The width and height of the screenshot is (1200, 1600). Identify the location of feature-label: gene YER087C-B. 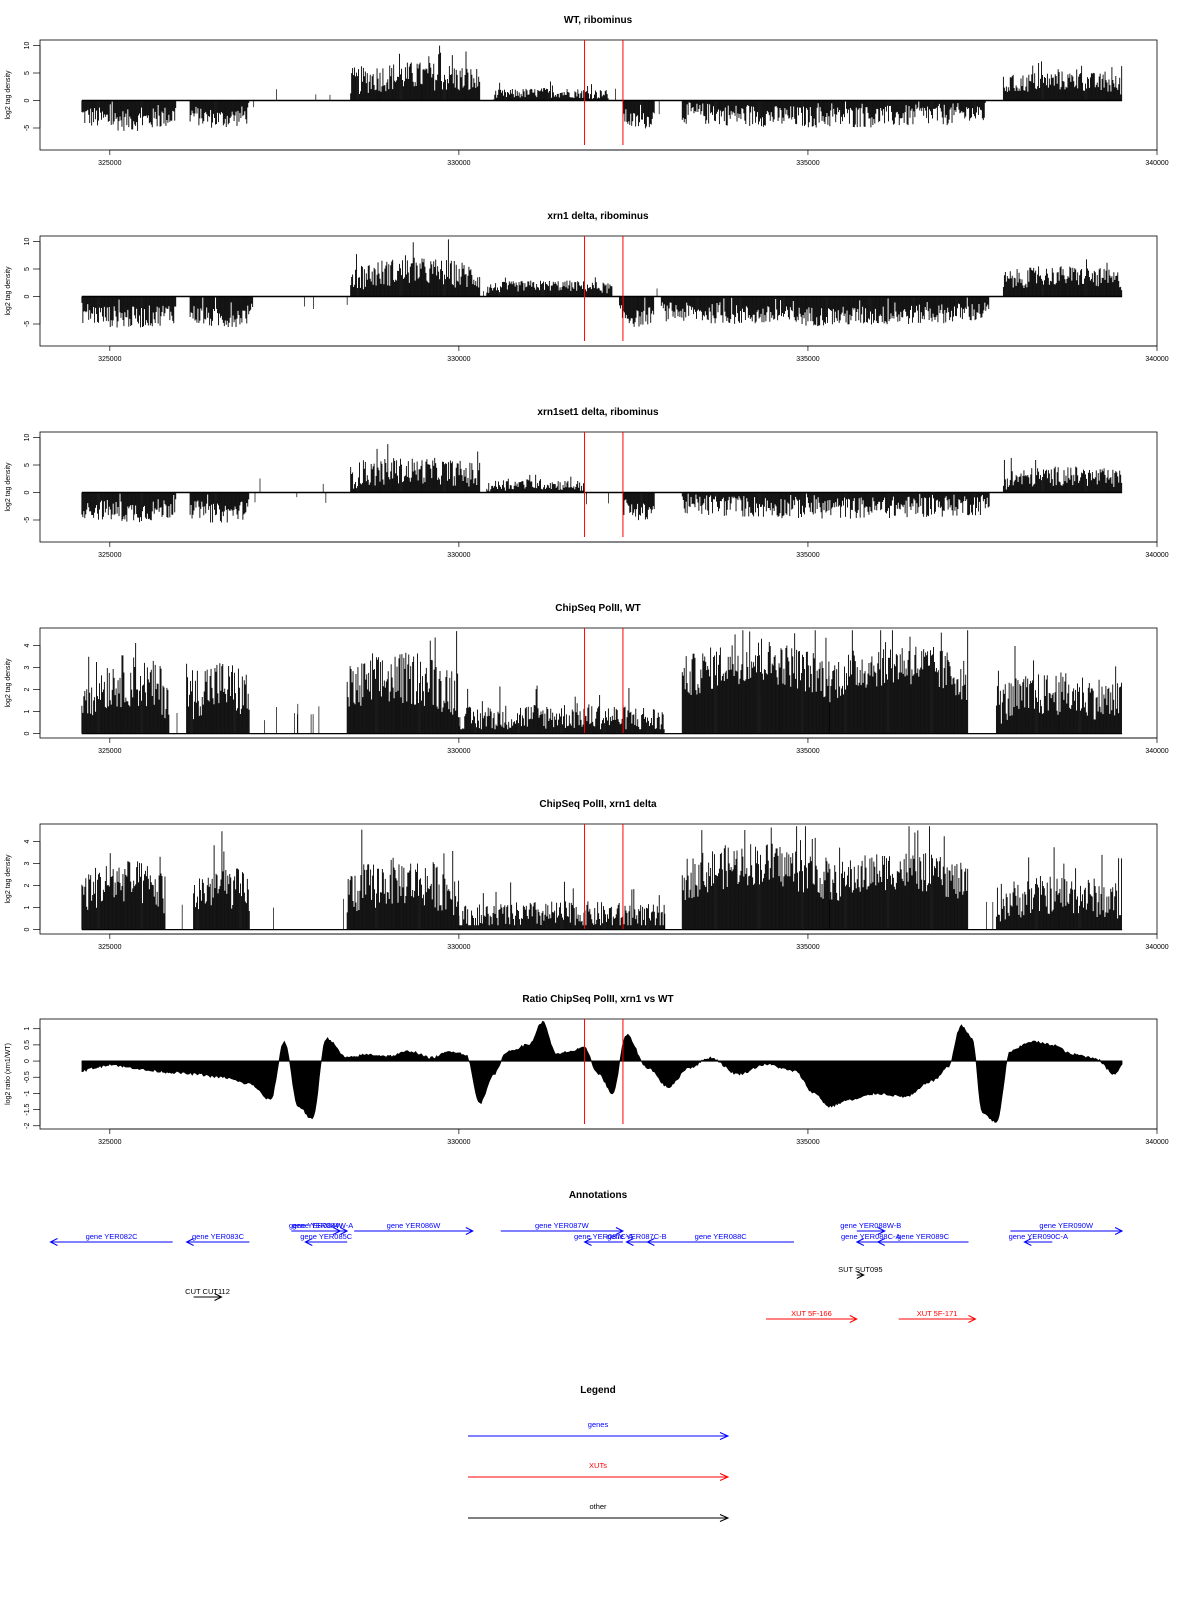
(636, 1236).